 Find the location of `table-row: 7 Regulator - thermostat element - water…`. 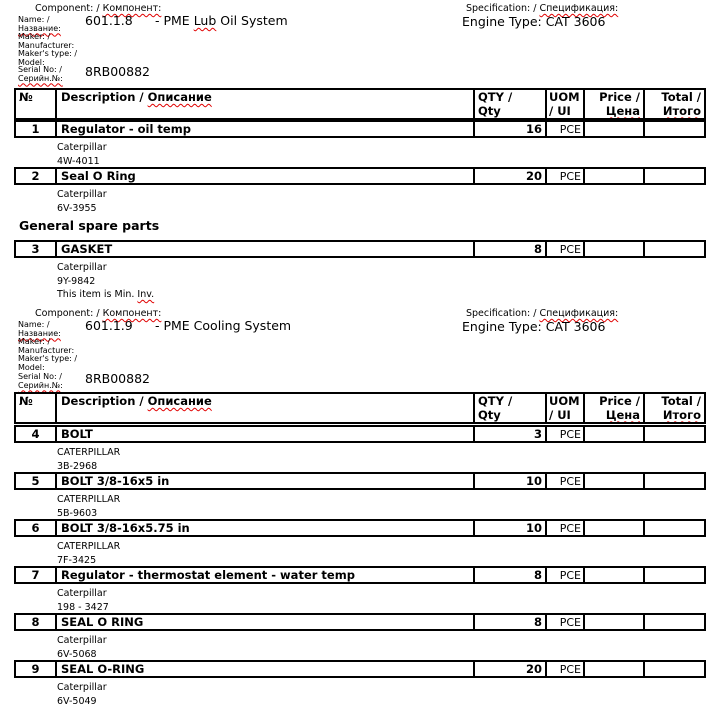

table-row: 7 Regulator - thermostat element - water… is located at coordinates (360, 590).